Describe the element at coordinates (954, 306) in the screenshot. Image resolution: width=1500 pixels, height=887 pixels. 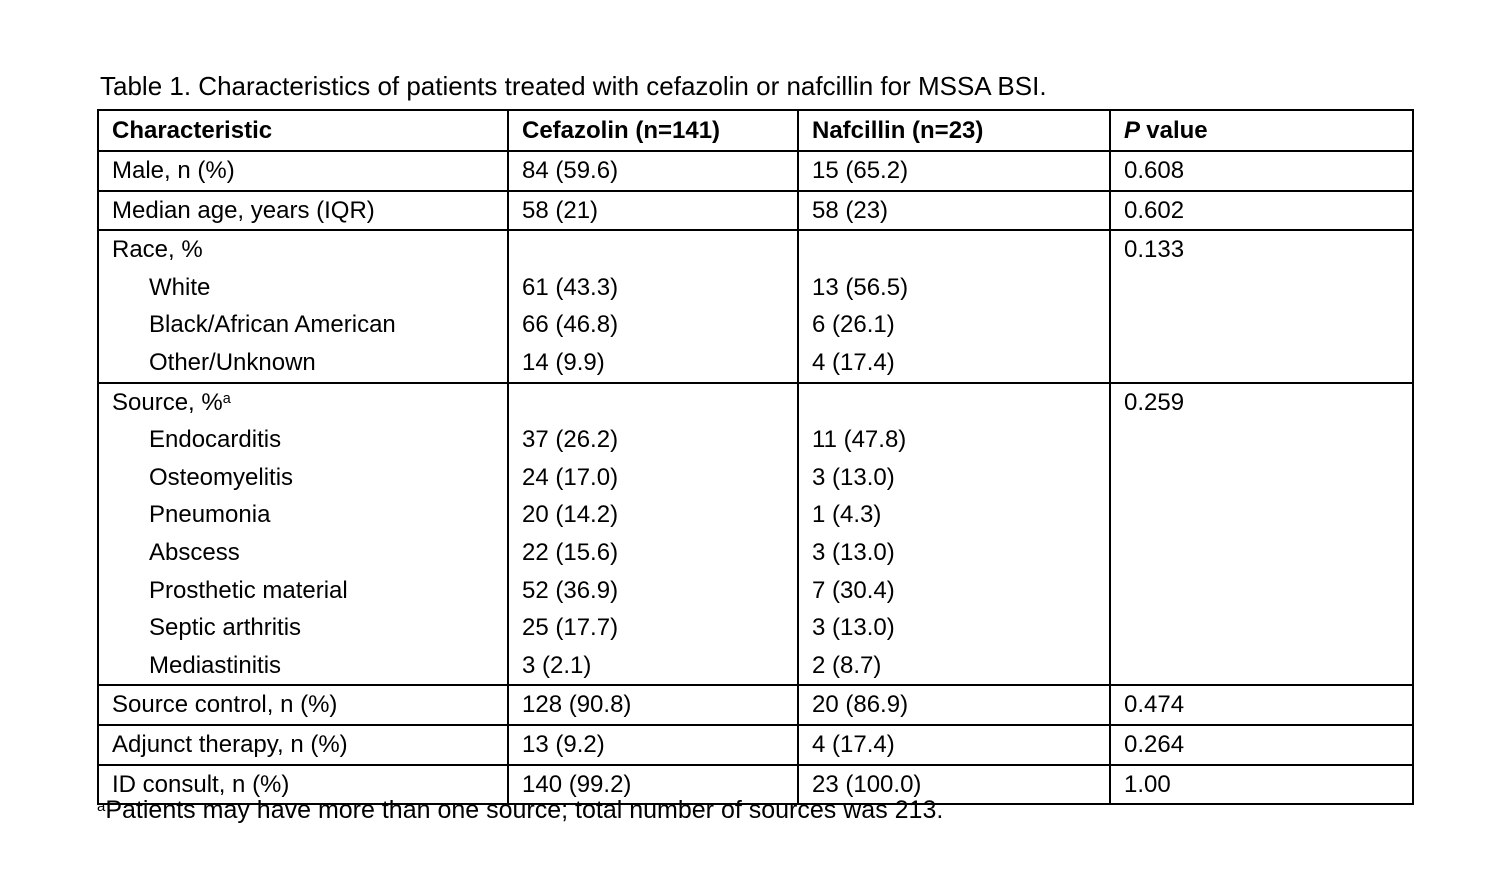
I see `nafcillin-cell: 13 (56.5) 6 (26.1) 4 (17.4)` at that location.